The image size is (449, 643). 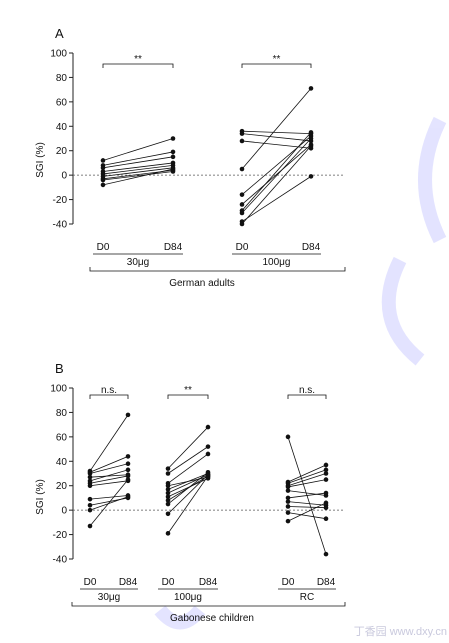 I want to click on significance-label: n.s., so click(x=109, y=390).